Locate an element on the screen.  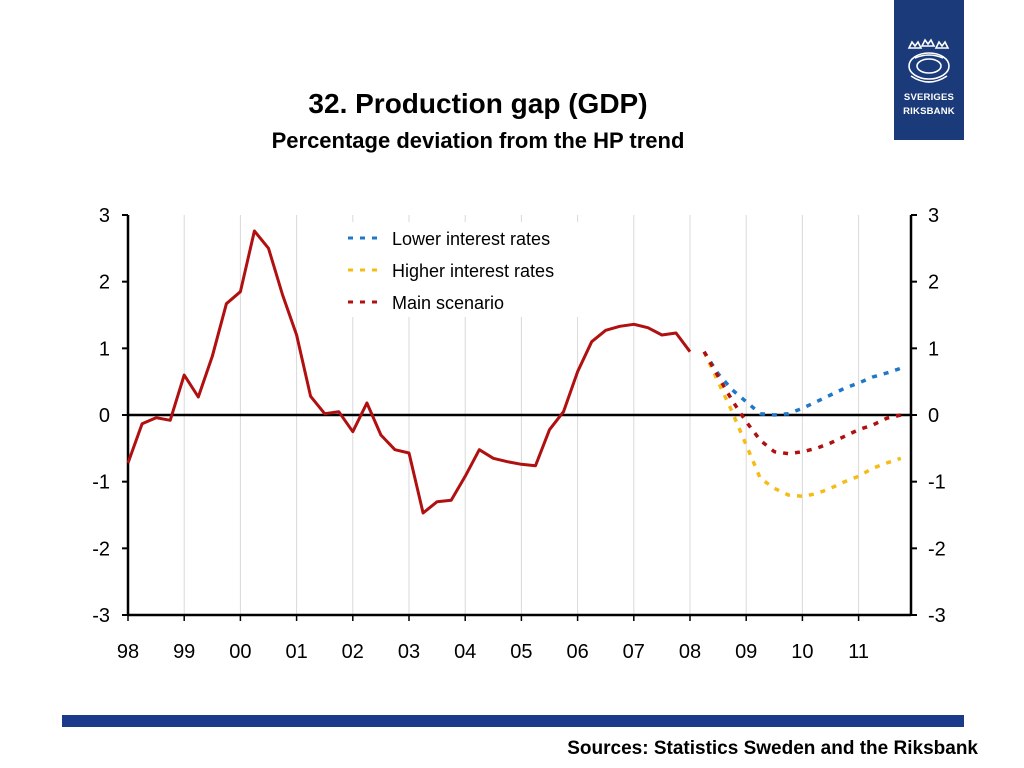
y-tick-label-right: -2 is located at coordinates (937, 549).